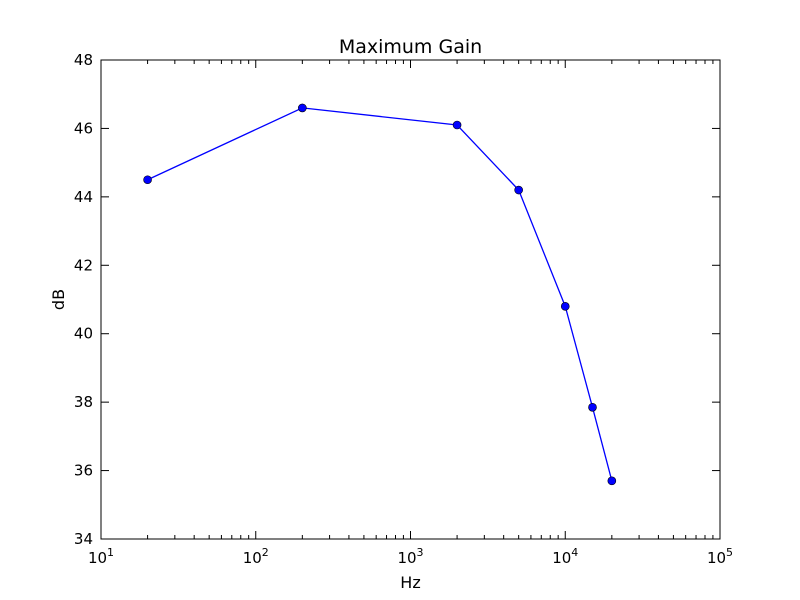 The image size is (800, 600). Describe the element at coordinates (83, 265) in the screenshot. I see `y-tick-label: 42` at that location.